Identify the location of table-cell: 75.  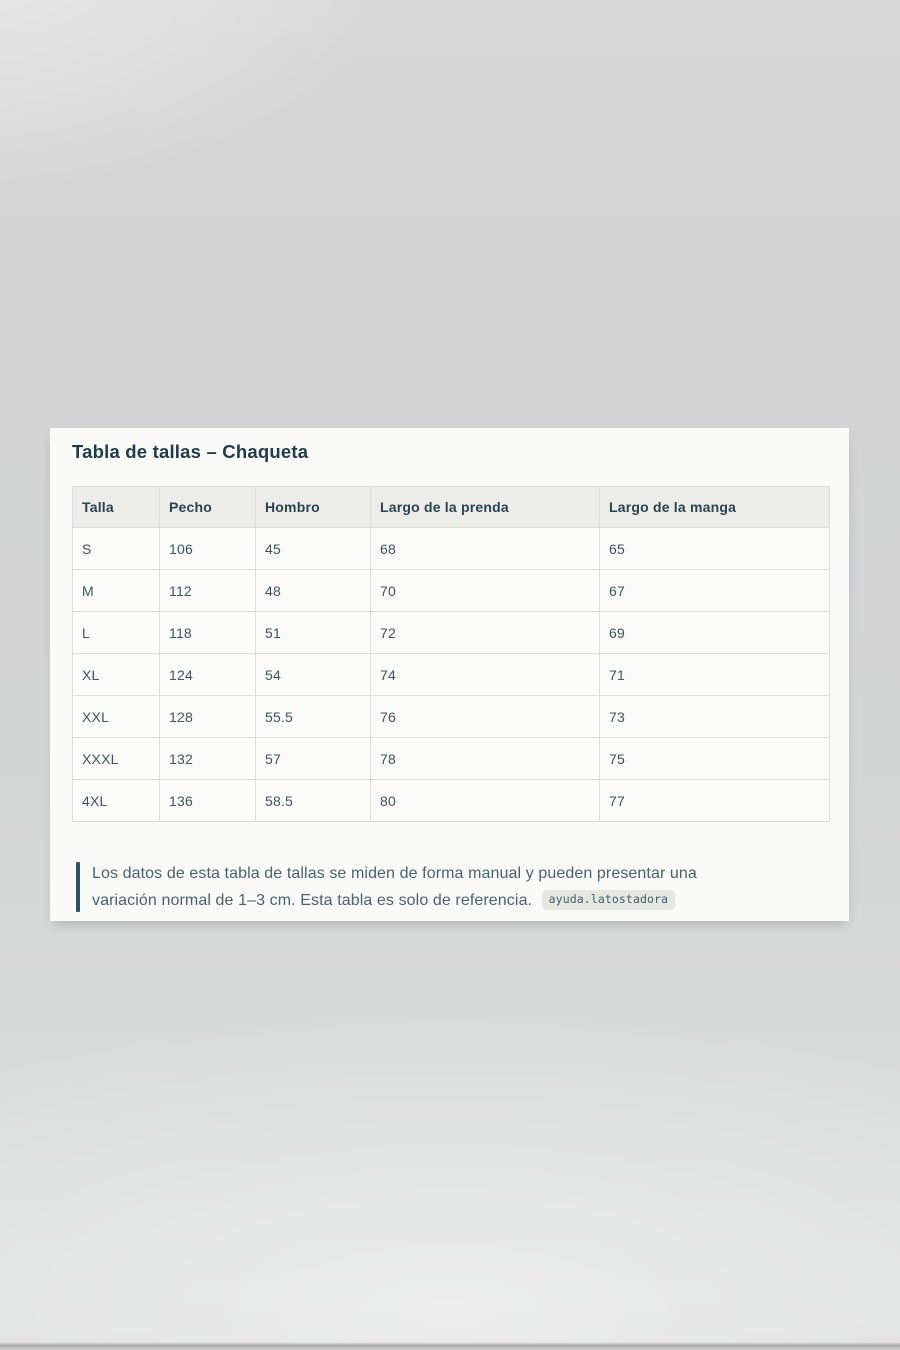
(714, 758).